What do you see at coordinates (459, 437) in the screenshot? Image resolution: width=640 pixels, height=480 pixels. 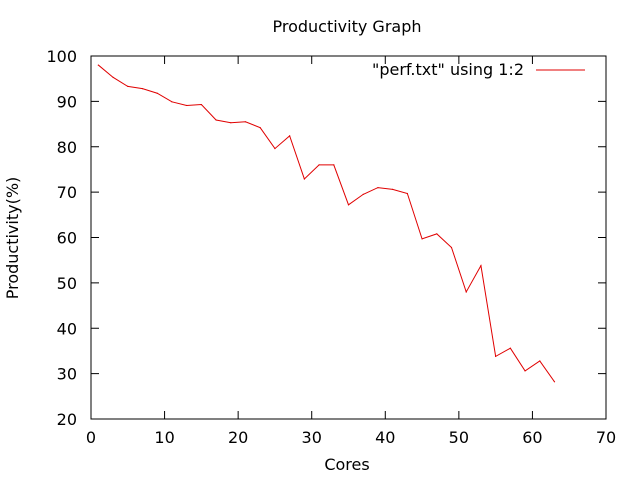 I see `x-tick-label: 50` at bounding box center [459, 437].